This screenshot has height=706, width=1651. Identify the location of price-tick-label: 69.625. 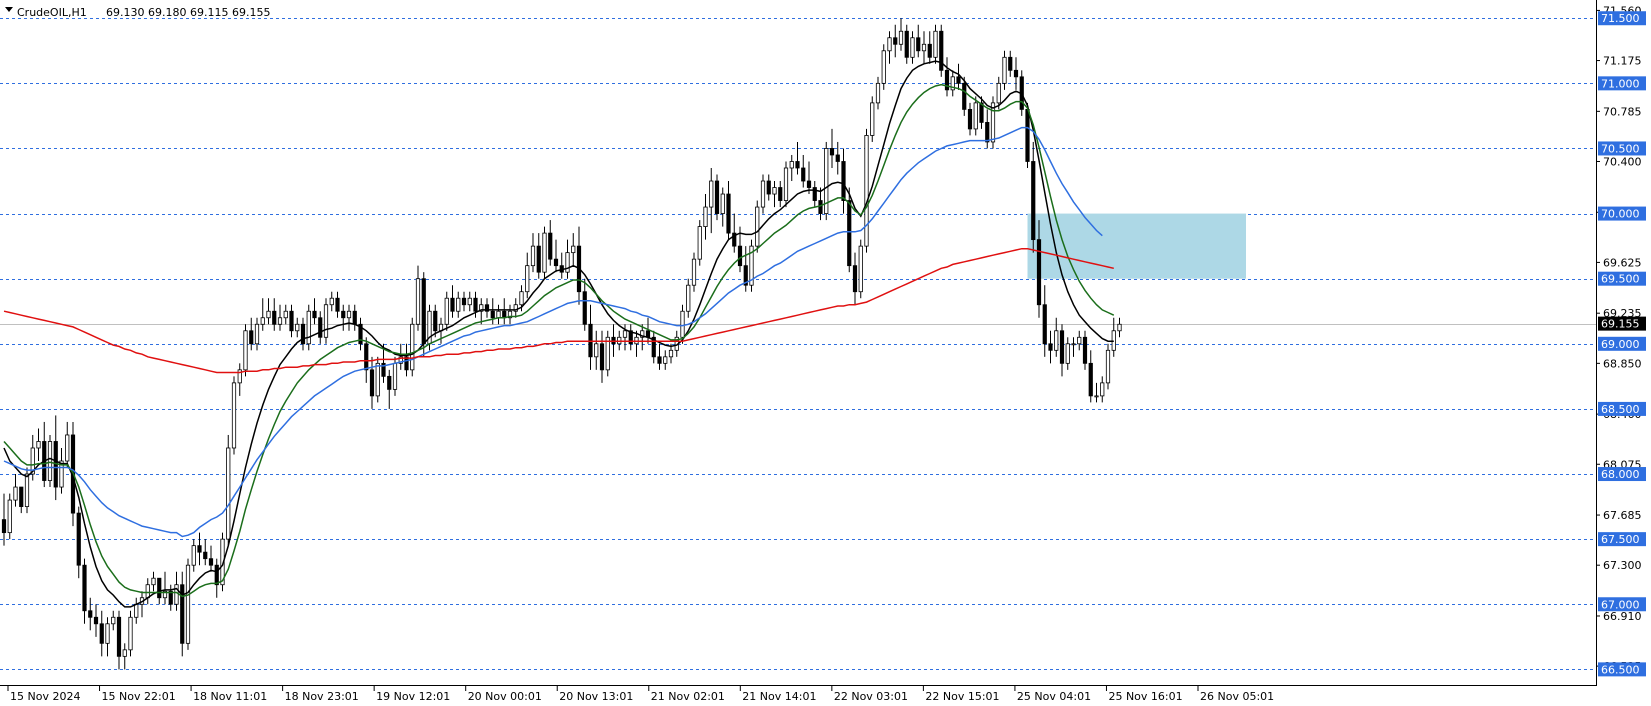
(1622, 262).